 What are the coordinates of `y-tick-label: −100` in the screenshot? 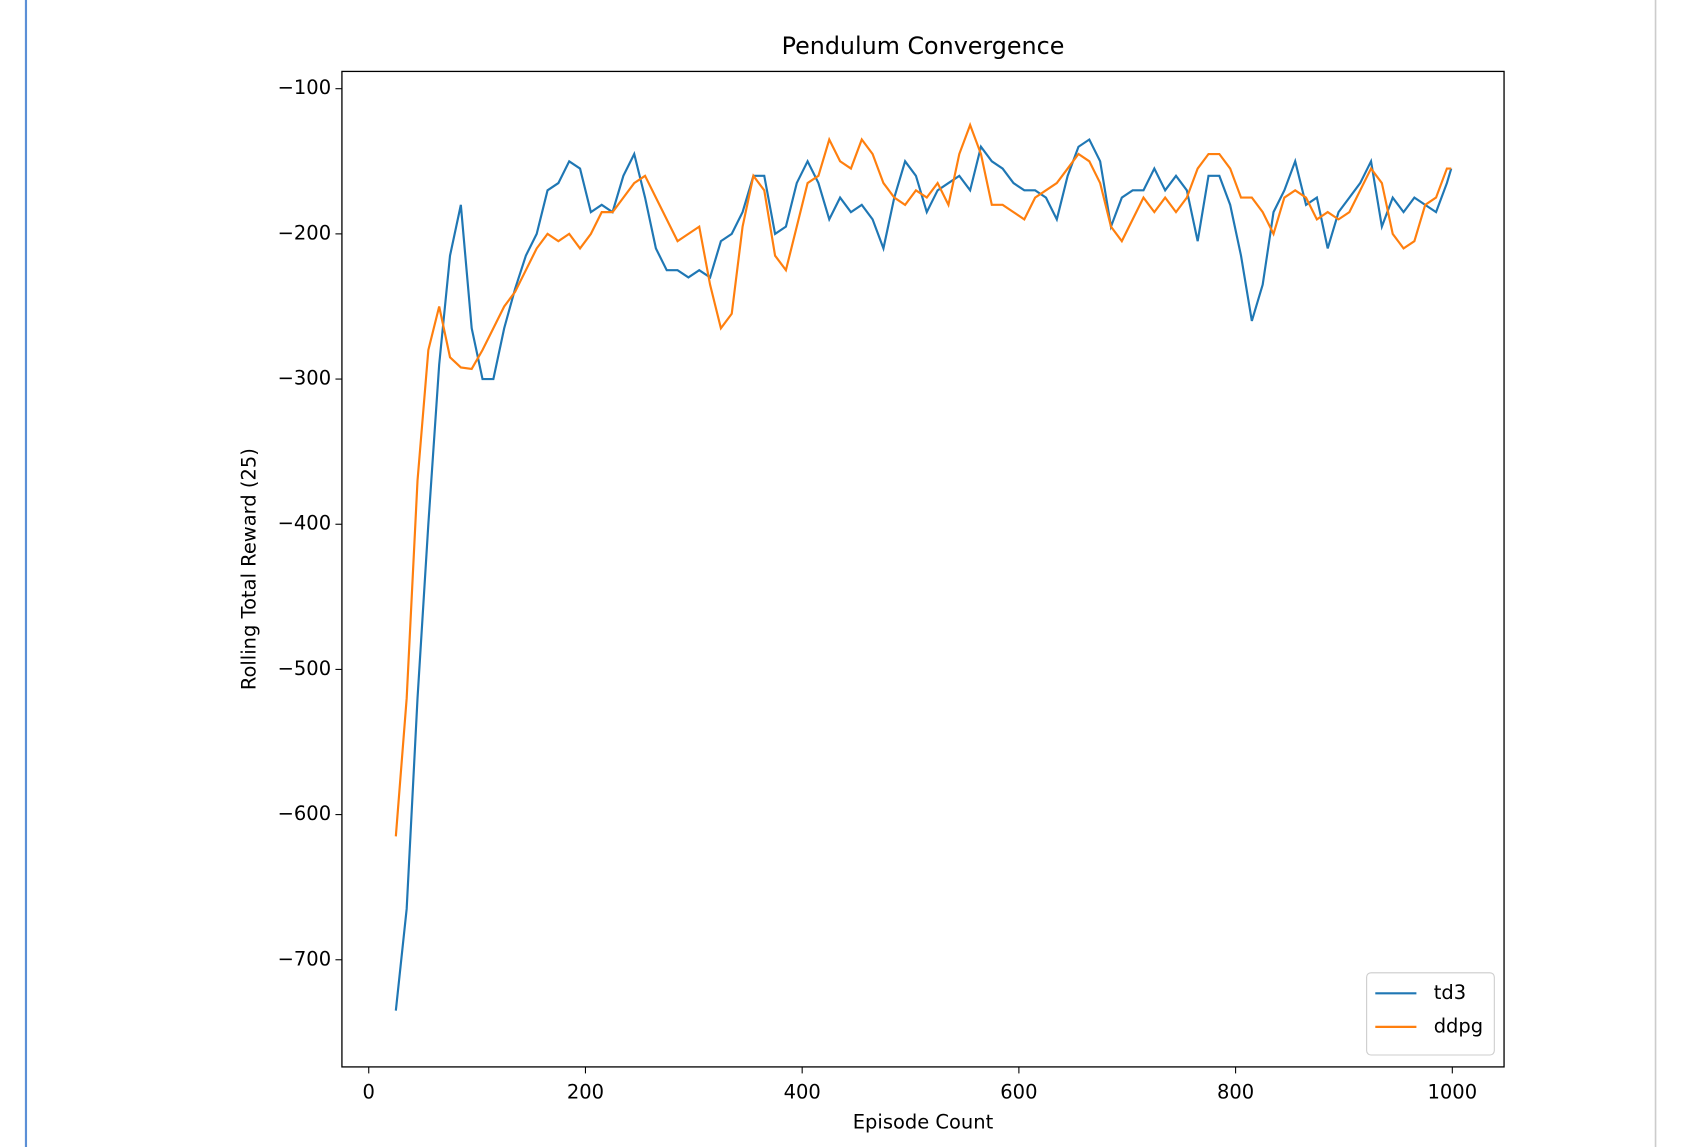 It's located at (304, 87).